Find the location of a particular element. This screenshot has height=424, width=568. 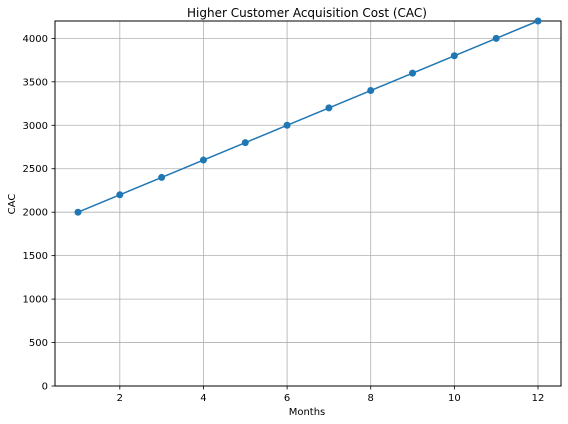

y-tick-label: 2000 is located at coordinates (35, 213).